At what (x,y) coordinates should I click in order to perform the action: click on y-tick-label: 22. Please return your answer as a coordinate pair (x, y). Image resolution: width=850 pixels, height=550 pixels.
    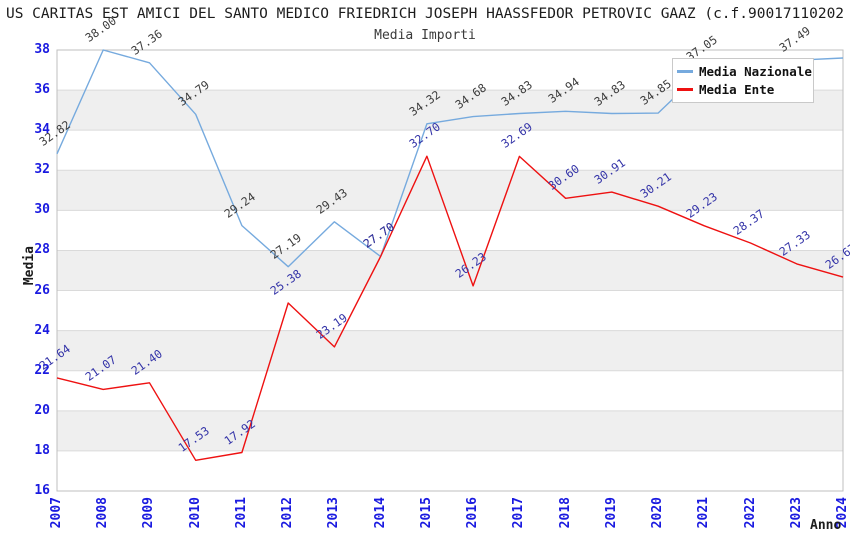
    Looking at the image, I should click on (42, 370).